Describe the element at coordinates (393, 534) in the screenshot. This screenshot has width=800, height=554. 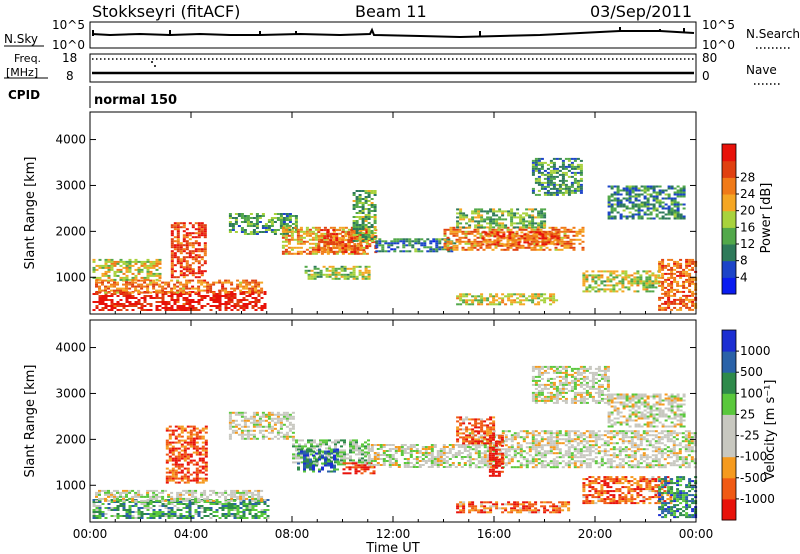
I see `time-xtick-label-3: 12:00` at that location.